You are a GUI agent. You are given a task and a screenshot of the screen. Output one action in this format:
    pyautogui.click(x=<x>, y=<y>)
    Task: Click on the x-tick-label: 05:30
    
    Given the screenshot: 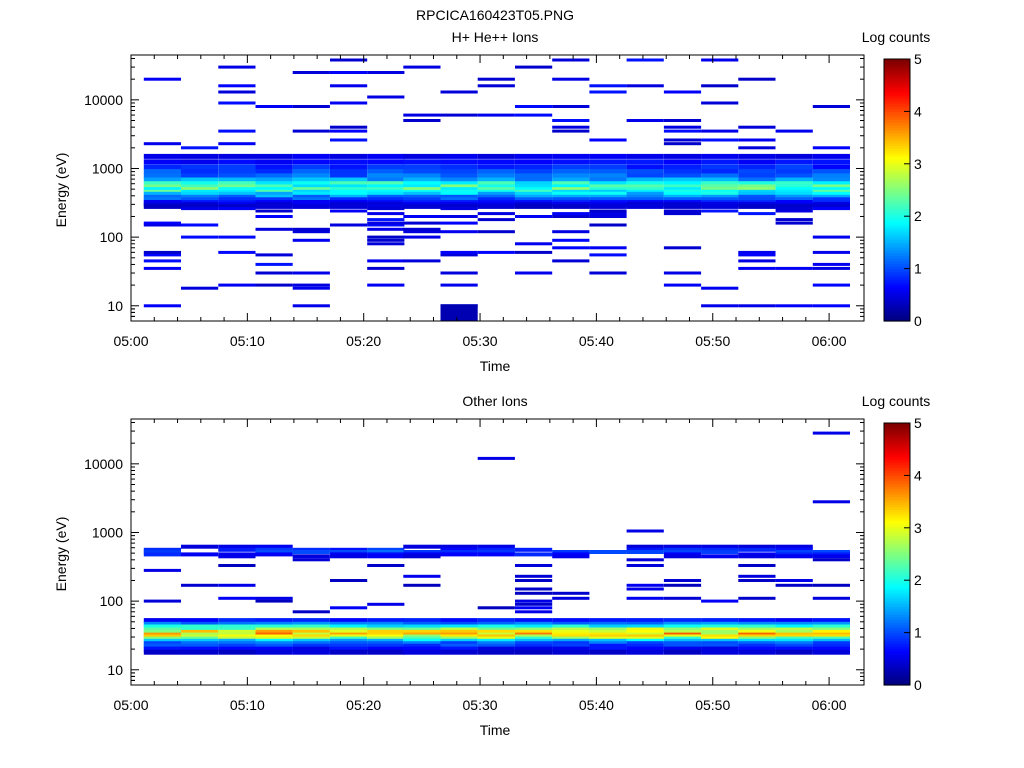 What is the action you would take?
    pyautogui.click(x=480, y=705)
    